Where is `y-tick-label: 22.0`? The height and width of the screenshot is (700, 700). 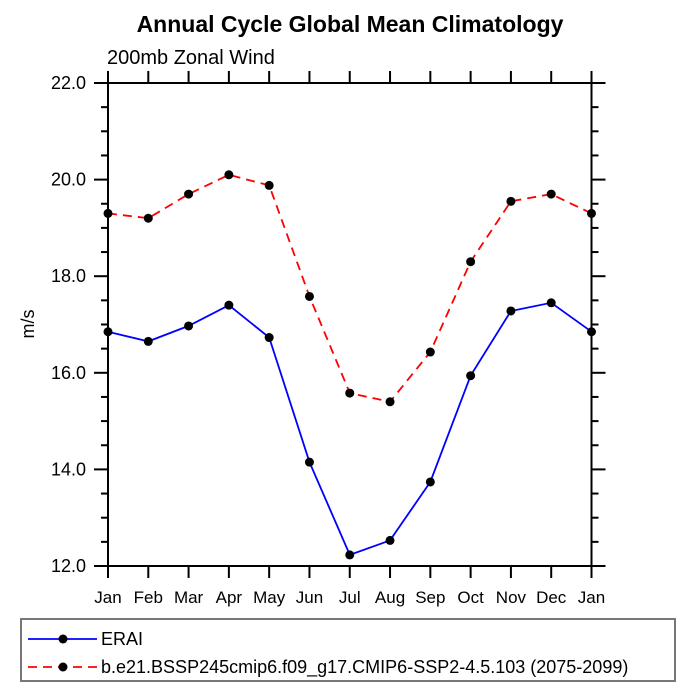
y-tick-label: 22.0 is located at coordinates (68, 83).